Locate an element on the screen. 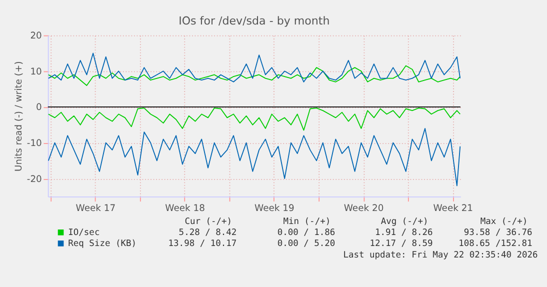  y-axis-title: Units read (-) / write (+) is located at coordinates (18, 116).